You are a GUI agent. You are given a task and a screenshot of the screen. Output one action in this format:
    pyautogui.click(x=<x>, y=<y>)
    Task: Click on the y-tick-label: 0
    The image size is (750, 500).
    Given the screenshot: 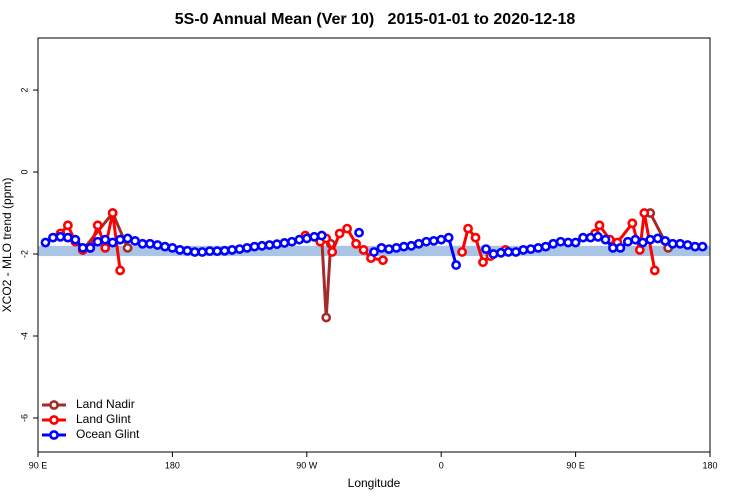 What is the action you would take?
    pyautogui.click(x=24, y=172)
    